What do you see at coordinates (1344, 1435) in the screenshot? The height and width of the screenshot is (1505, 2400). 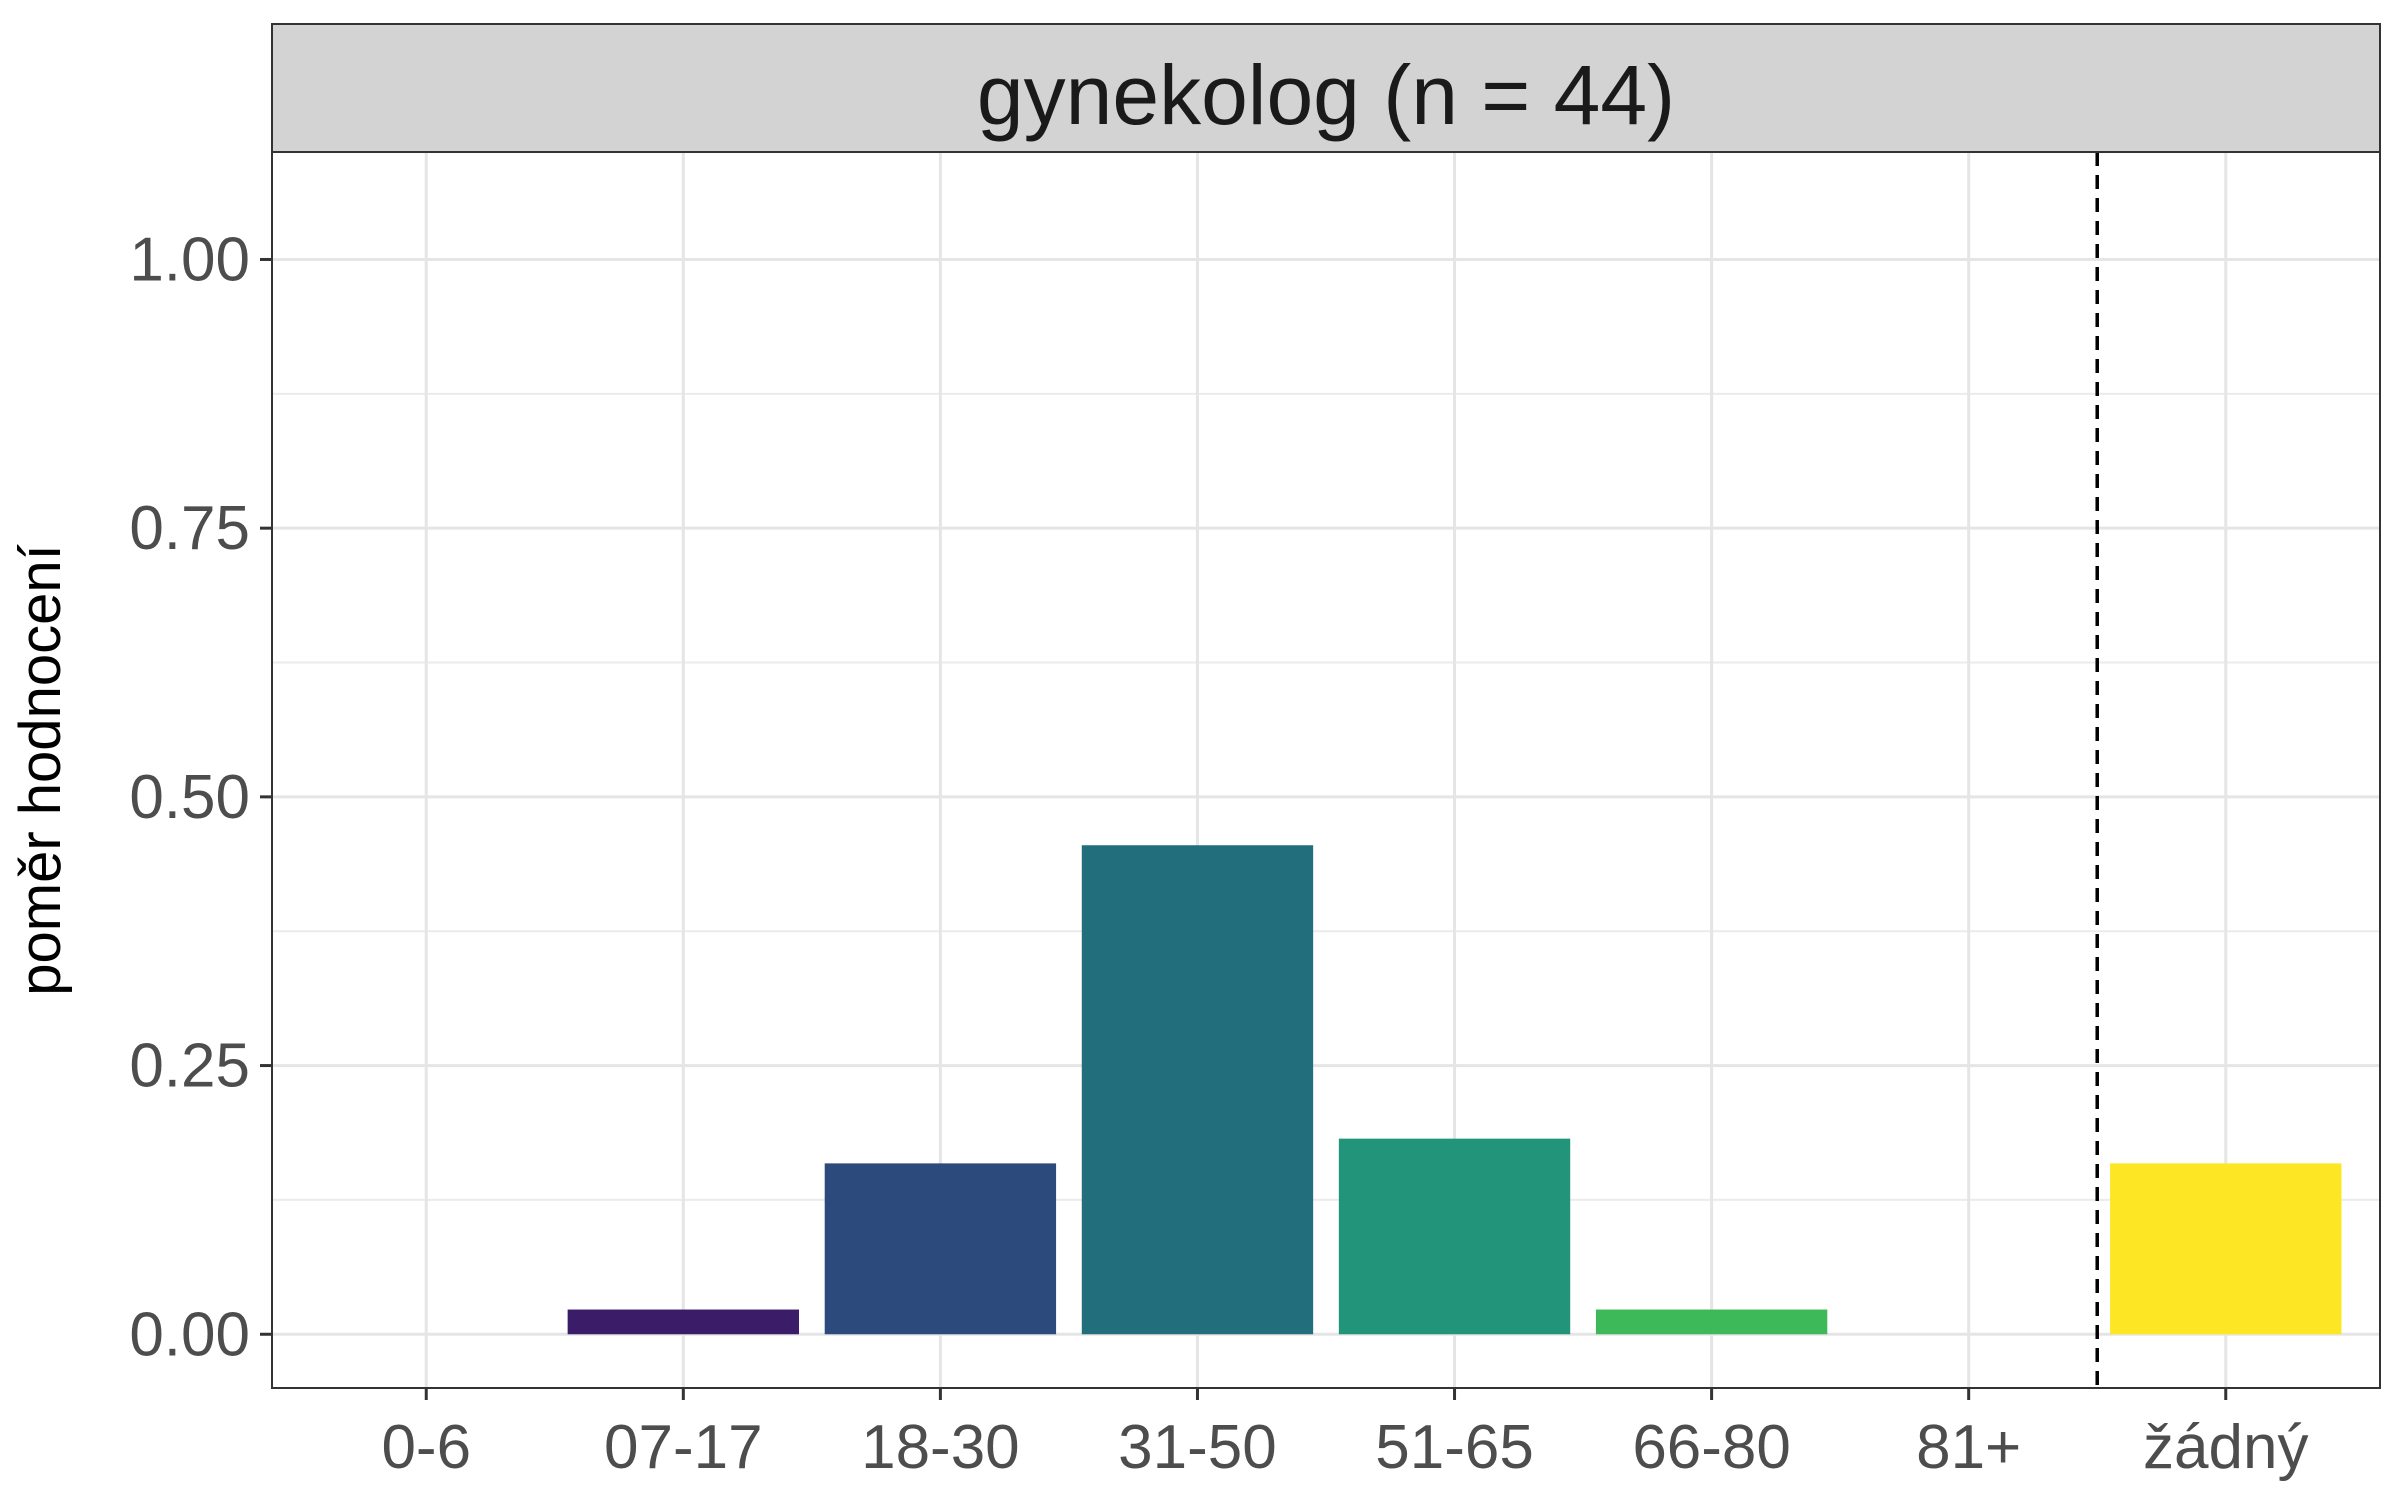 I see `x-axis-ticks: 0-6 07-17 18-30 31-50 51-65 66-80 81+ žádný` at bounding box center [1344, 1435].